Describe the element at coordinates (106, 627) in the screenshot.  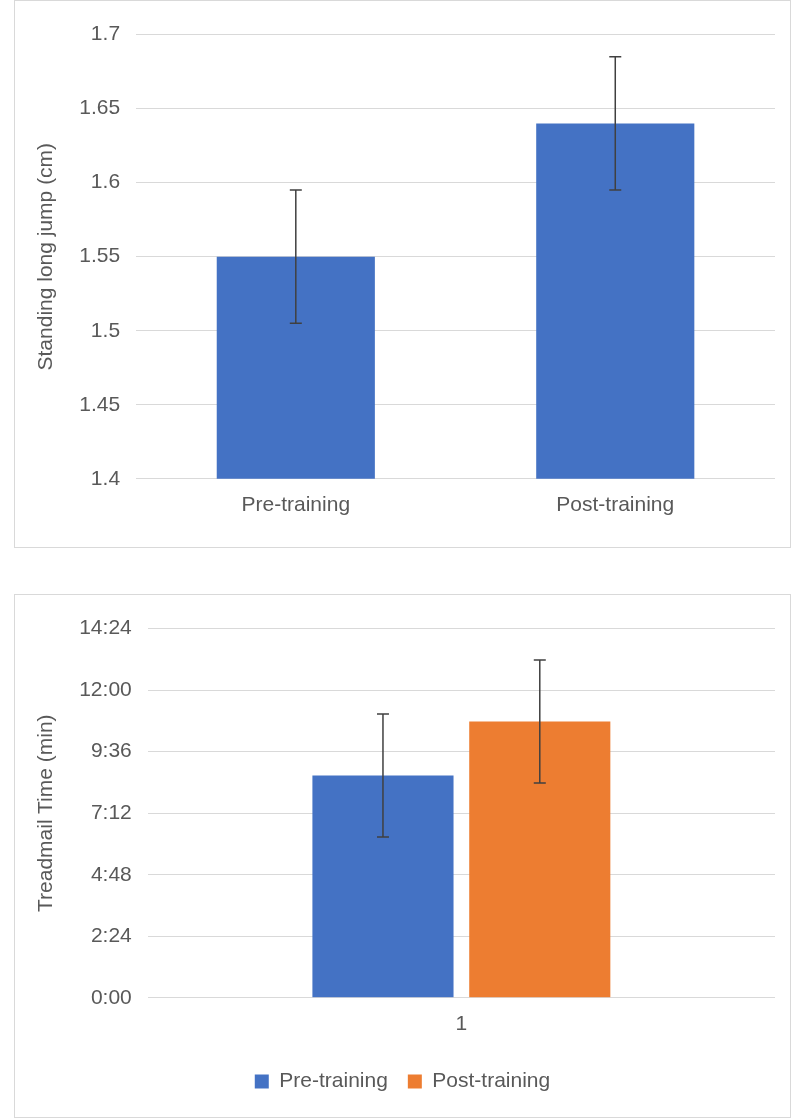
I see `y-tick-label: 14:24` at that location.